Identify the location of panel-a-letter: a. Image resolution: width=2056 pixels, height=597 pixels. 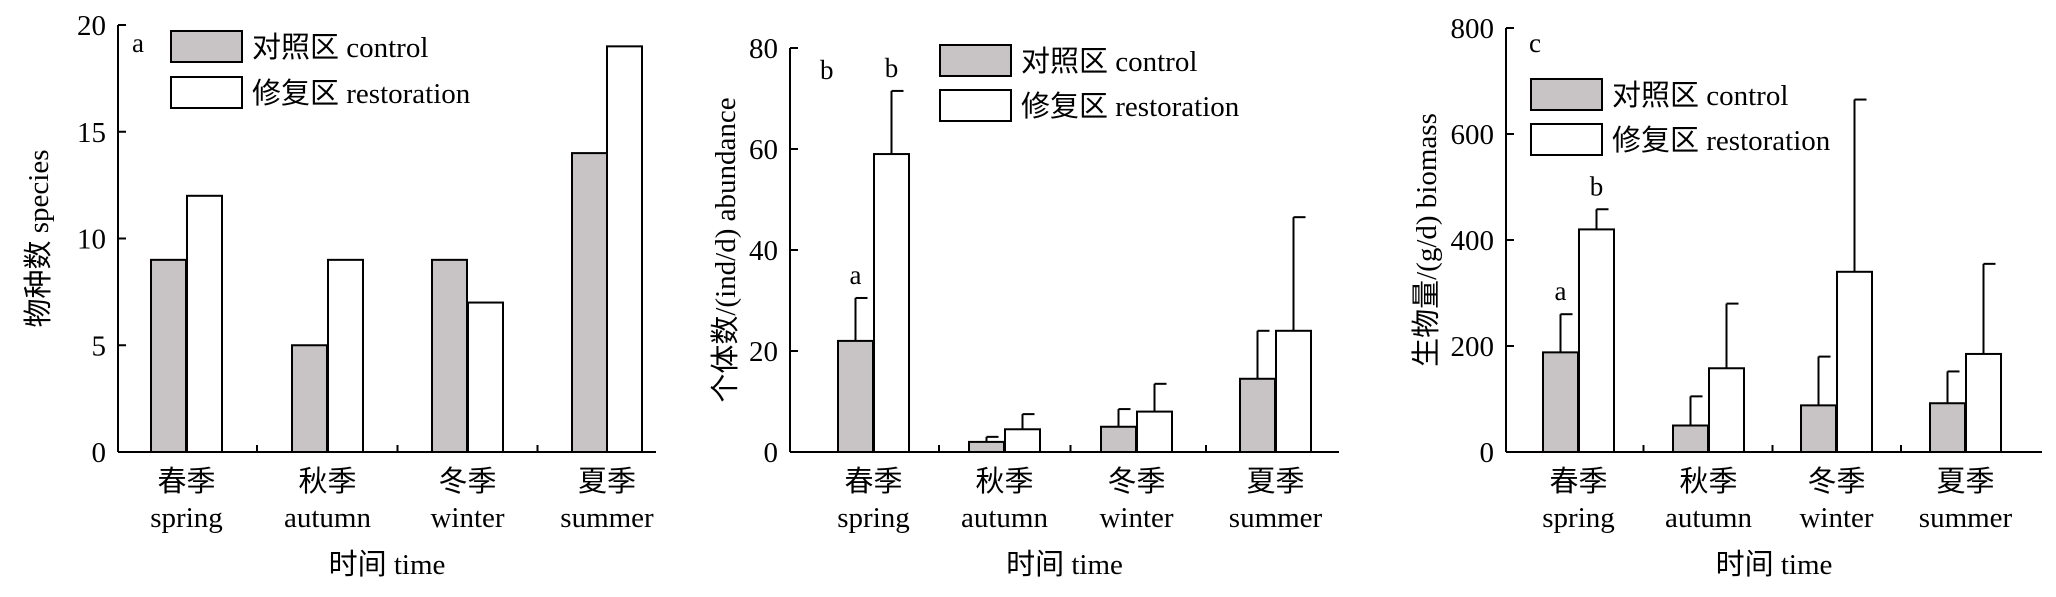
(138, 43).